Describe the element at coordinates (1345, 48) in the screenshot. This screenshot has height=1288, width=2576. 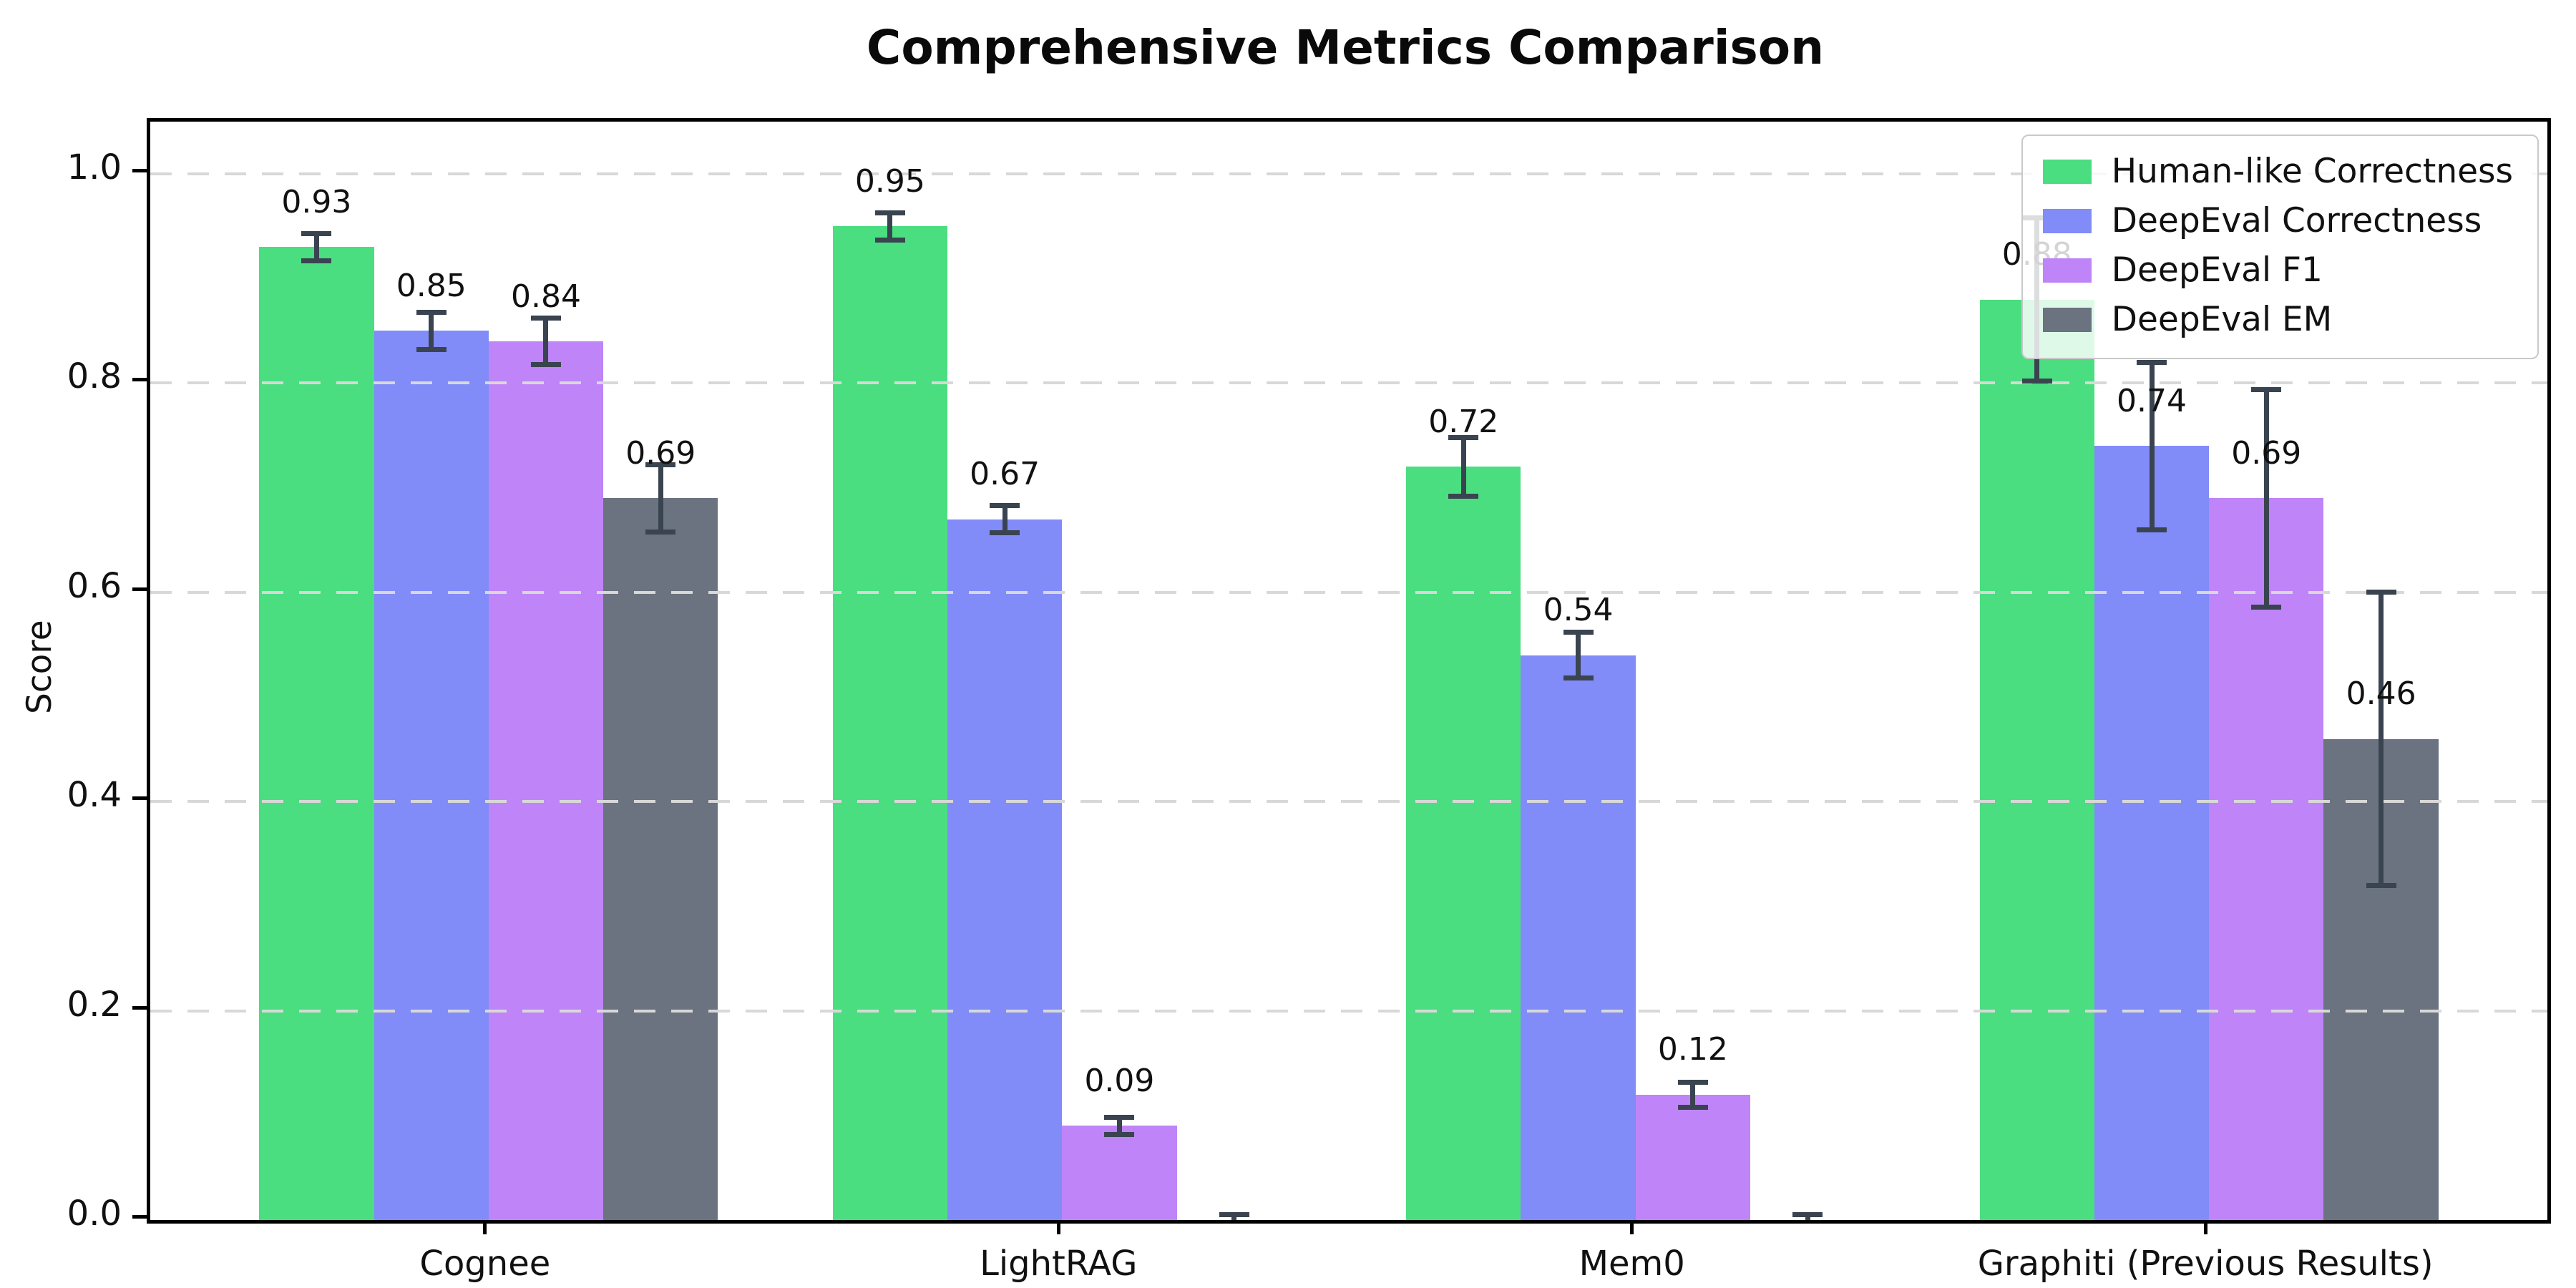
I see `chart-title: Comprehensive Metrics Comparison` at that location.